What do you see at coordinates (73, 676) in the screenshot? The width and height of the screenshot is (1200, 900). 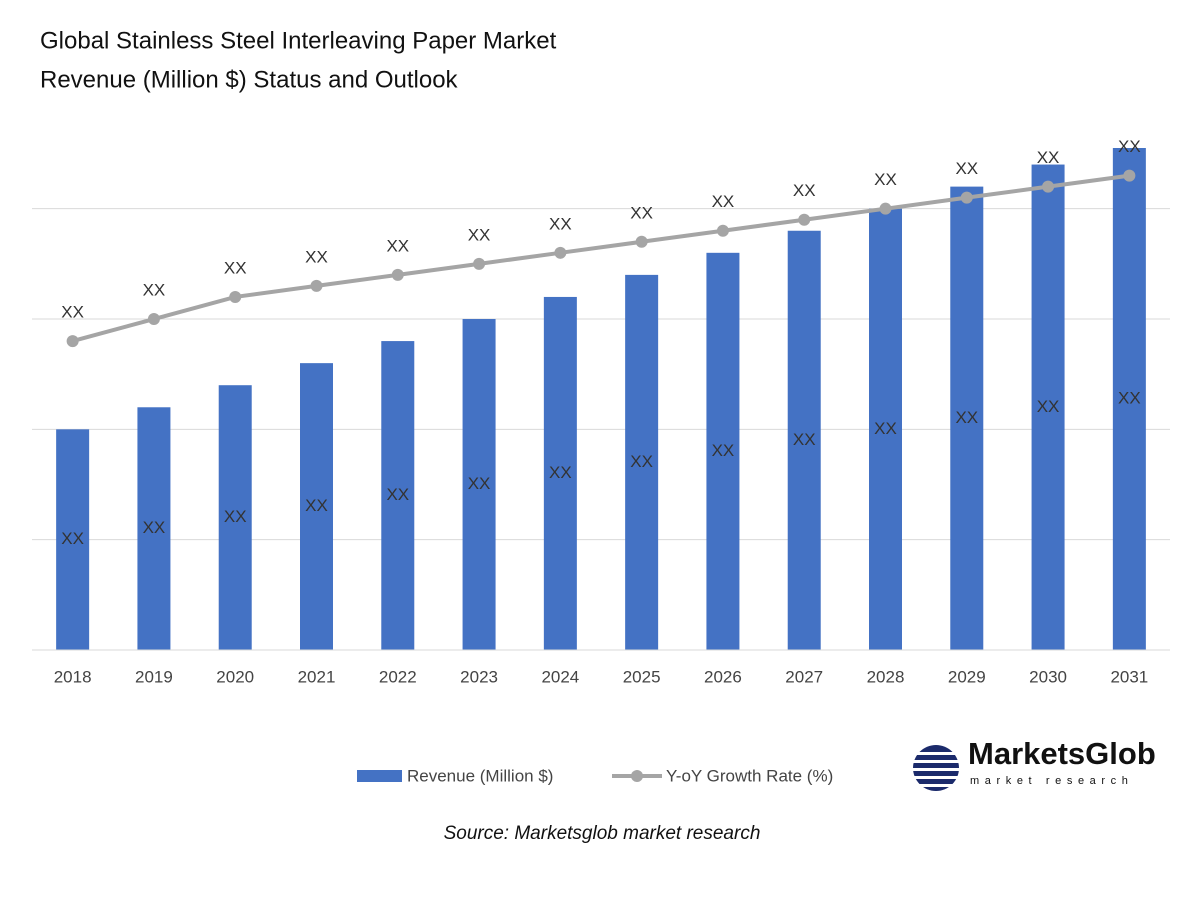 I see `x-tick-label: 2018` at bounding box center [73, 676].